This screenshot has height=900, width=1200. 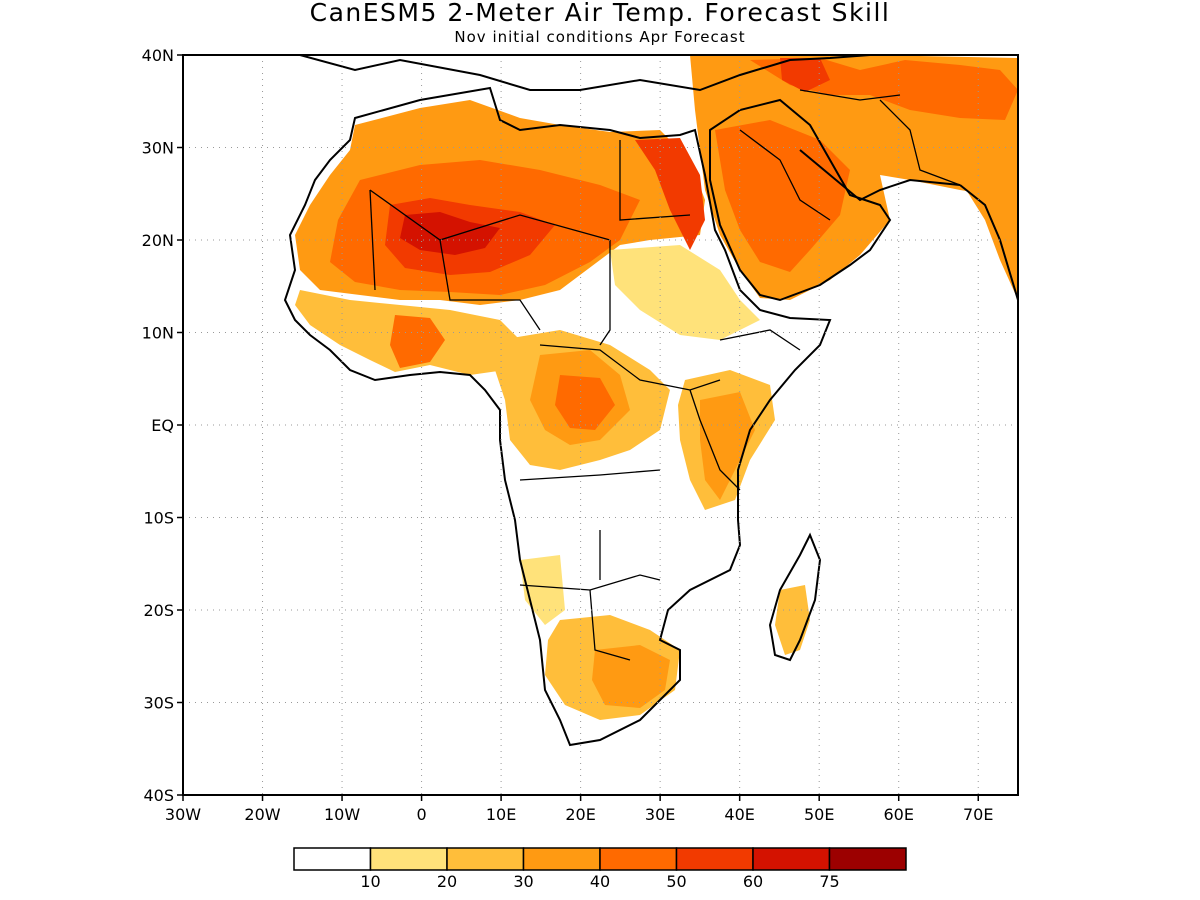 I want to click on lat-label: 40N, so click(x=158, y=55).